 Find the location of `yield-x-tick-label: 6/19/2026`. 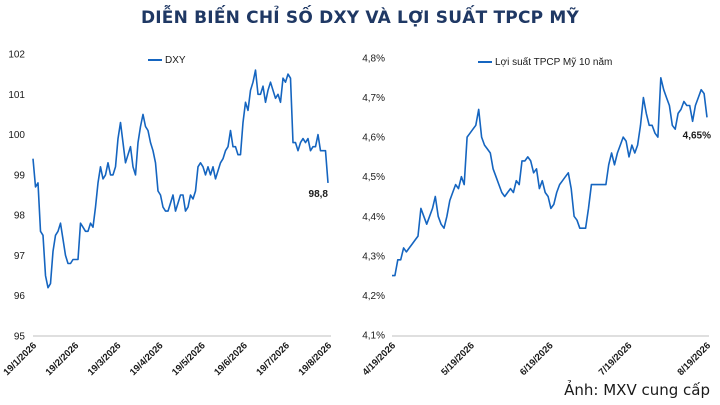

yield-x-tick-label: 6/19/2026 is located at coordinates (537, 359).